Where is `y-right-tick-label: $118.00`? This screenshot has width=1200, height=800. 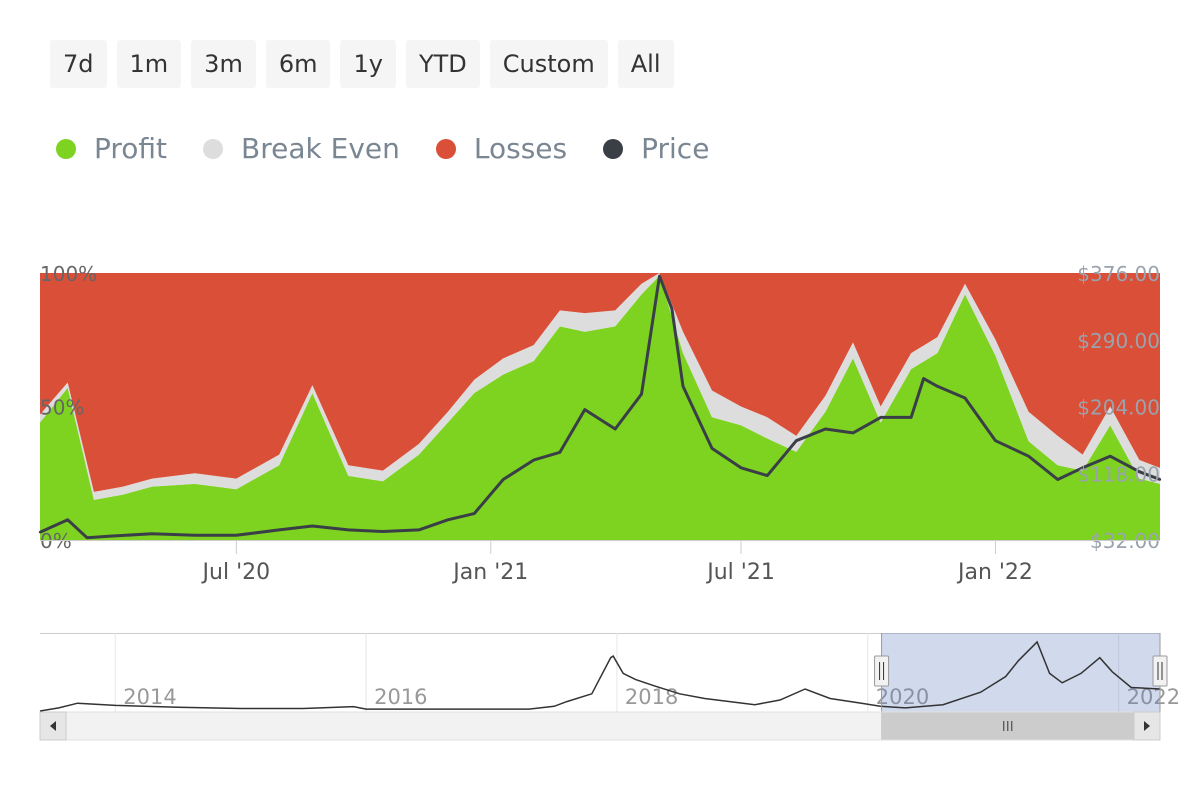
y-right-tick-label: $118.00 is located at coordinates (1118, 474).